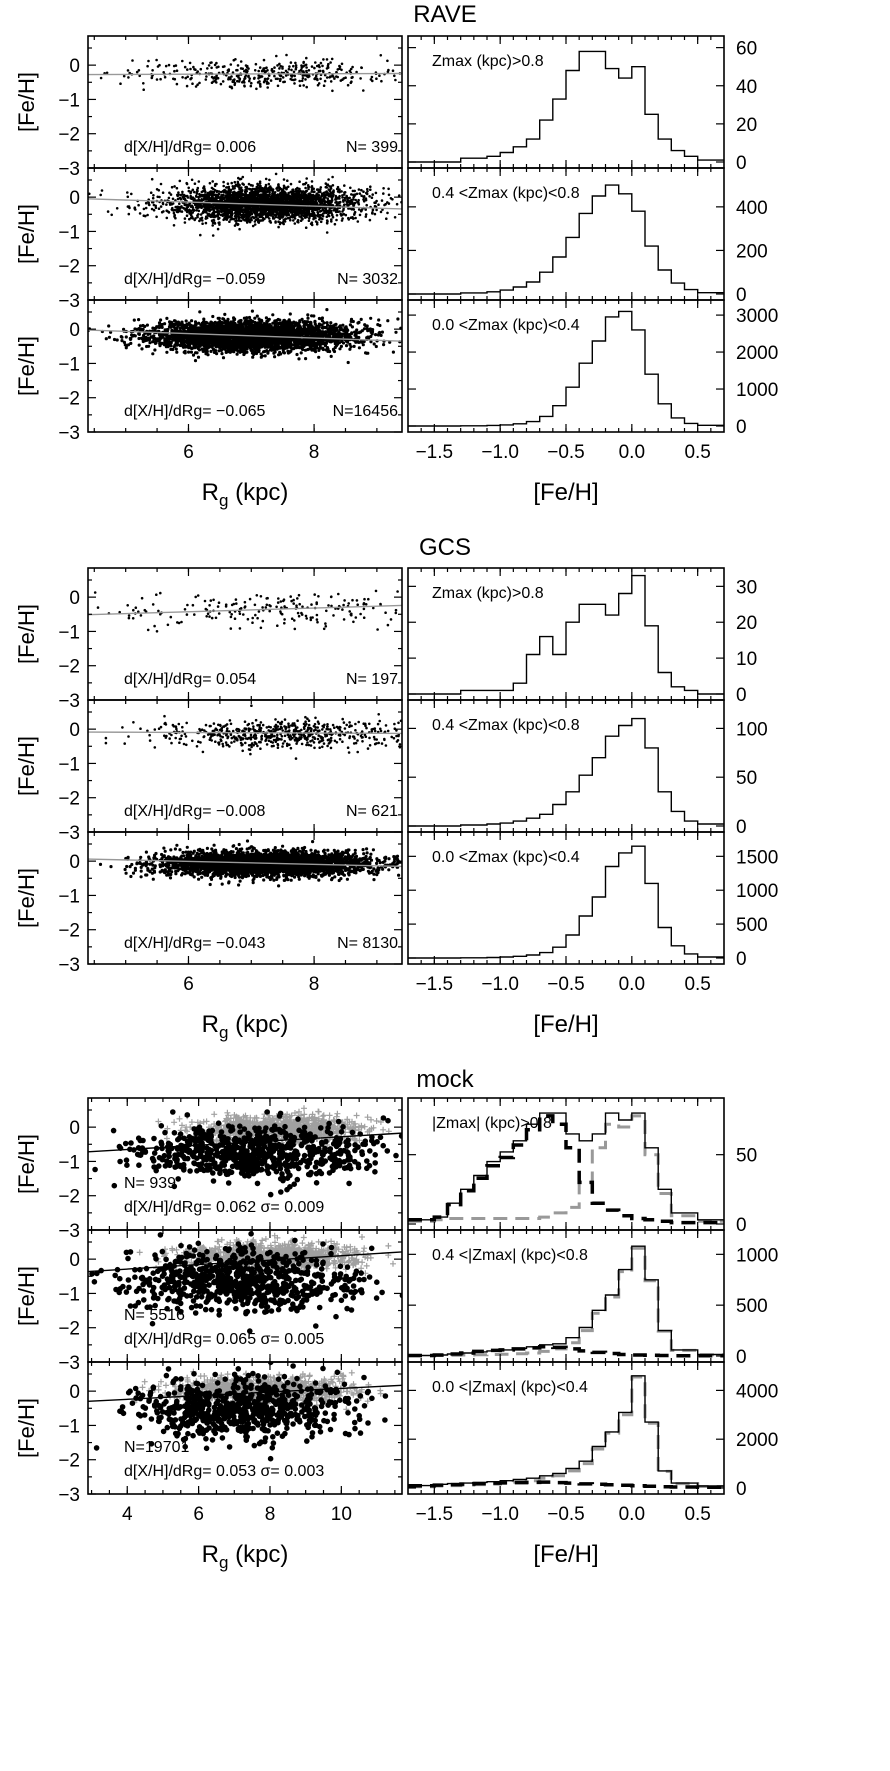 The image size is (890, 1771). I want to click on hist-y-tick-label: 10, so click(746, 659).